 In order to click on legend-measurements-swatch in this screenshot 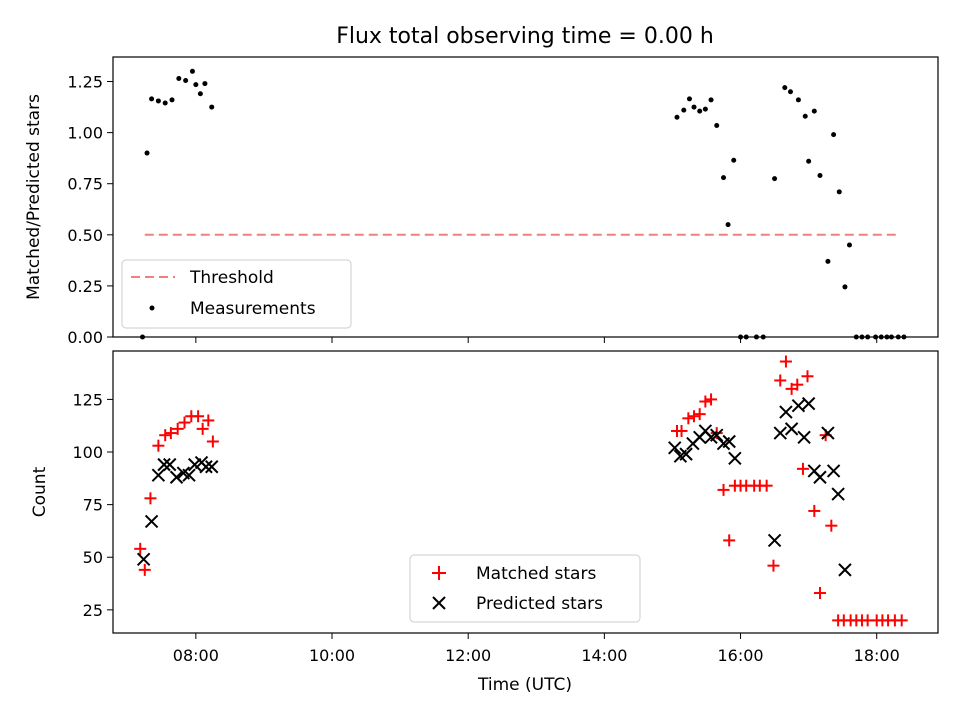, I will do `click(152, 308)`.